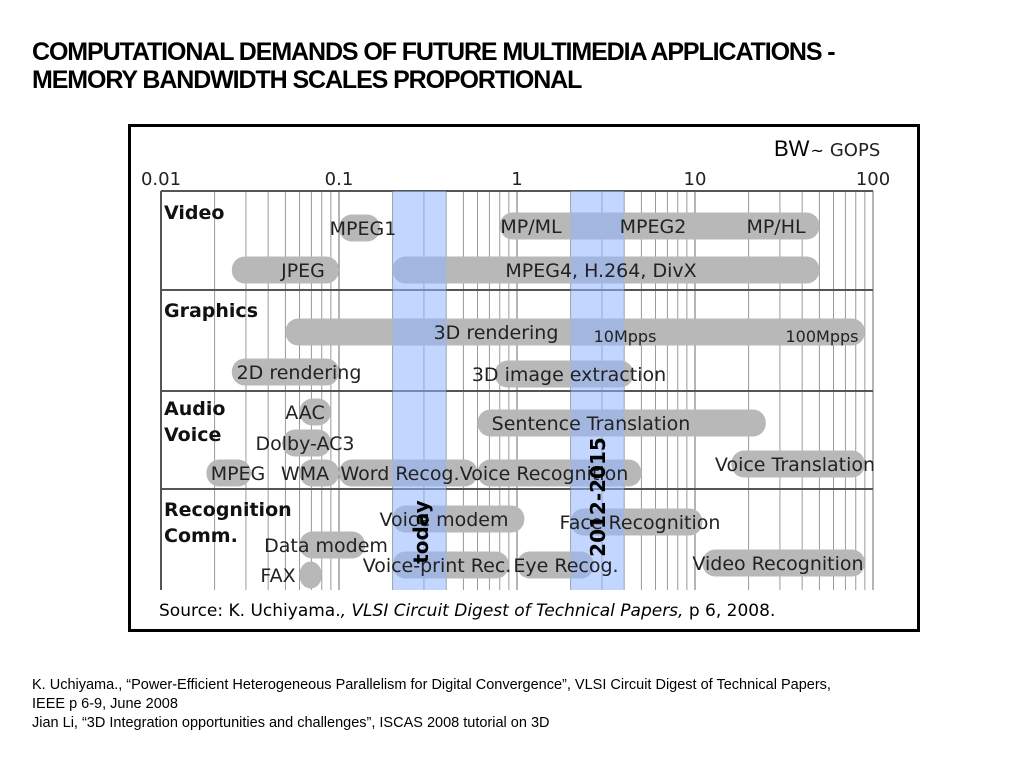  I want to click on bar-voice-translation, so click(798, 464).